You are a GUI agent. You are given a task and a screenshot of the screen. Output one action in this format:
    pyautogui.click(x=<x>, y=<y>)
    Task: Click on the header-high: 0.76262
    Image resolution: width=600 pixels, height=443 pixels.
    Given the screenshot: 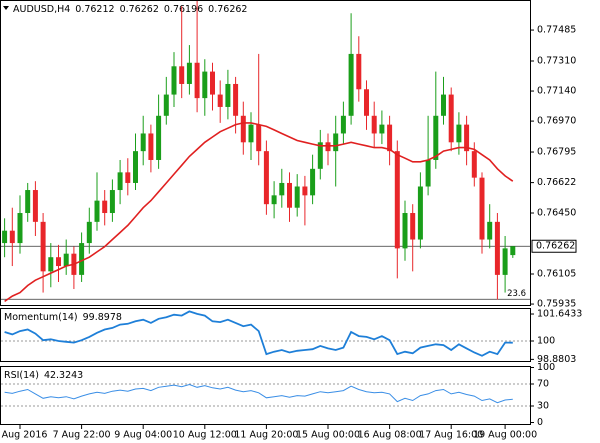 What is the action you would take?
    pyautogui.click(x=139, y=9)
    